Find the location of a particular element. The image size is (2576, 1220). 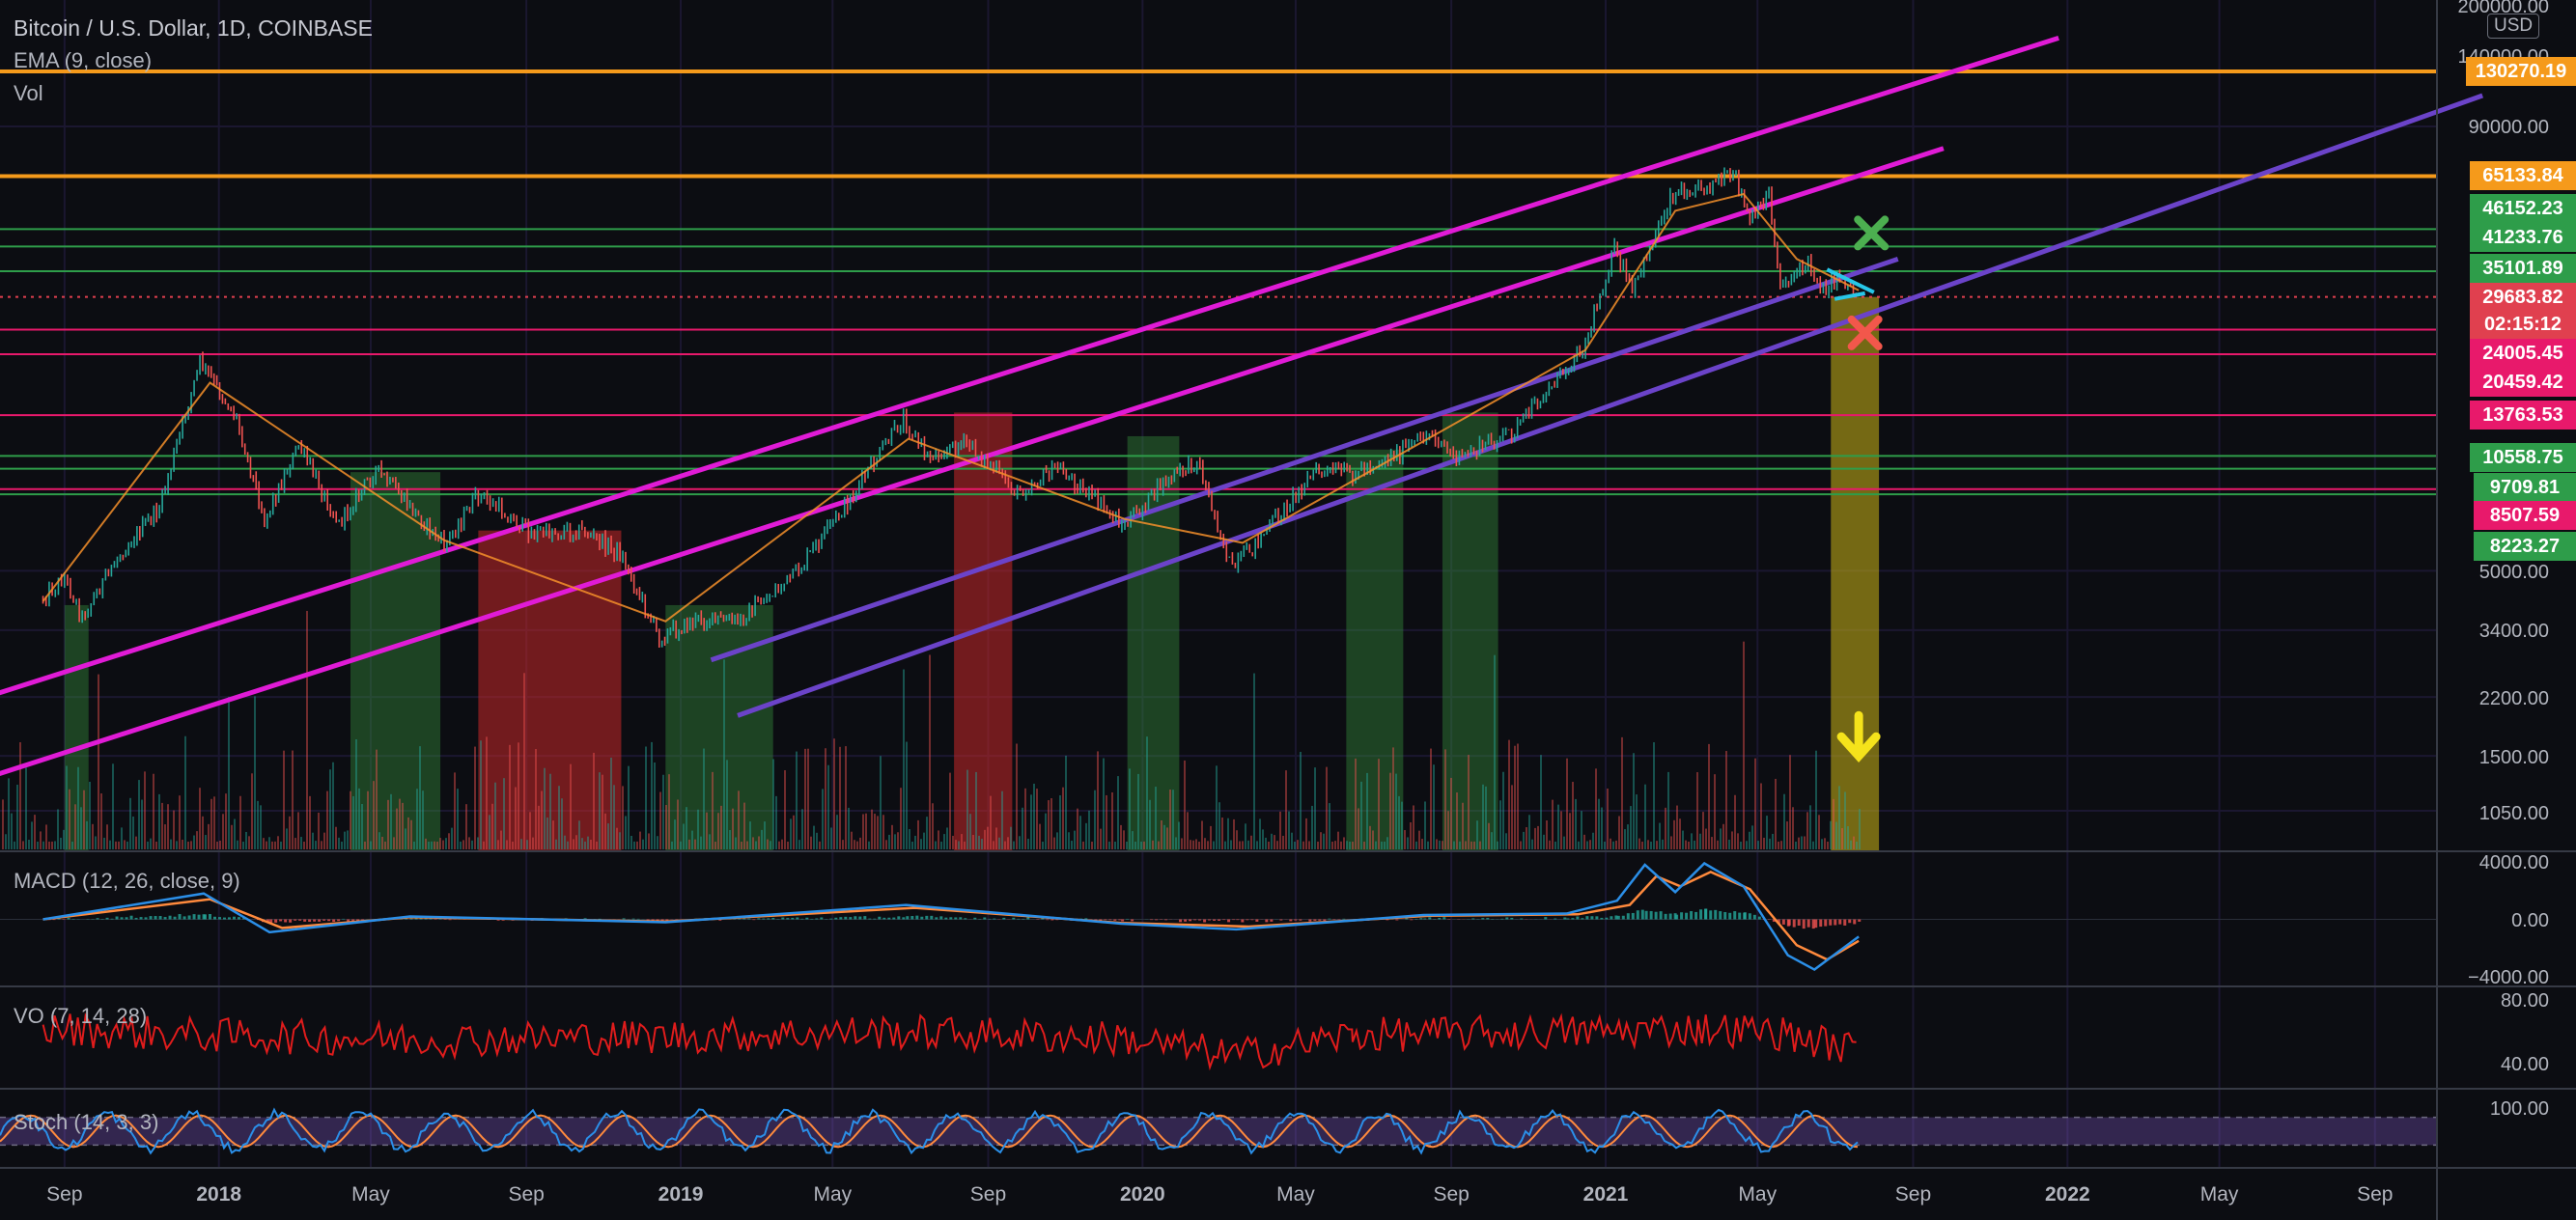

price-tag: 9709.81 is located at coordinates (2525, 487).